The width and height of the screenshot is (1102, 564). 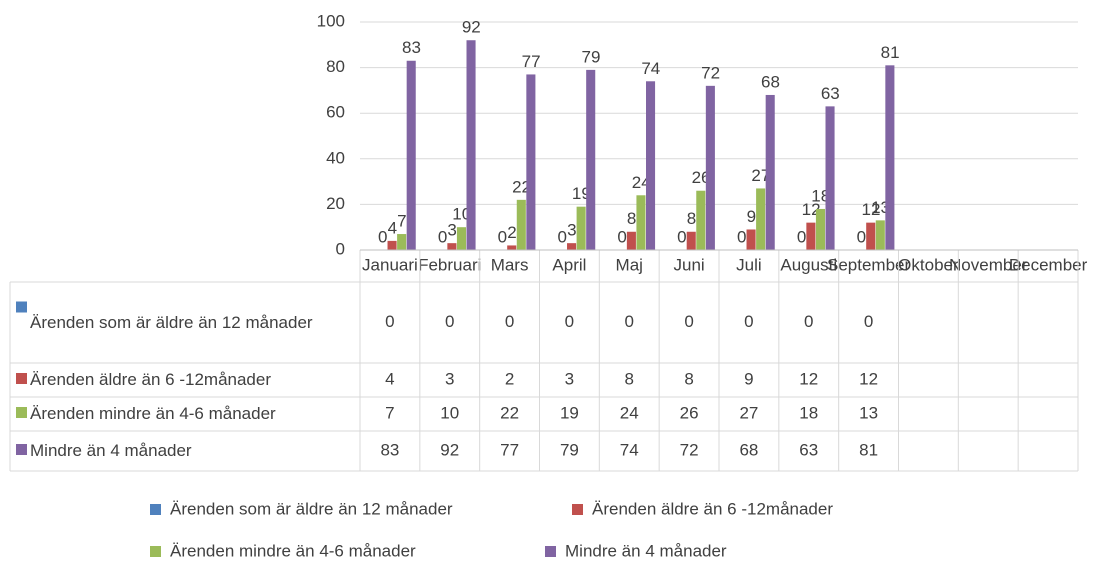 I want to click on table-cell: 19, so click(x=569, y=412).